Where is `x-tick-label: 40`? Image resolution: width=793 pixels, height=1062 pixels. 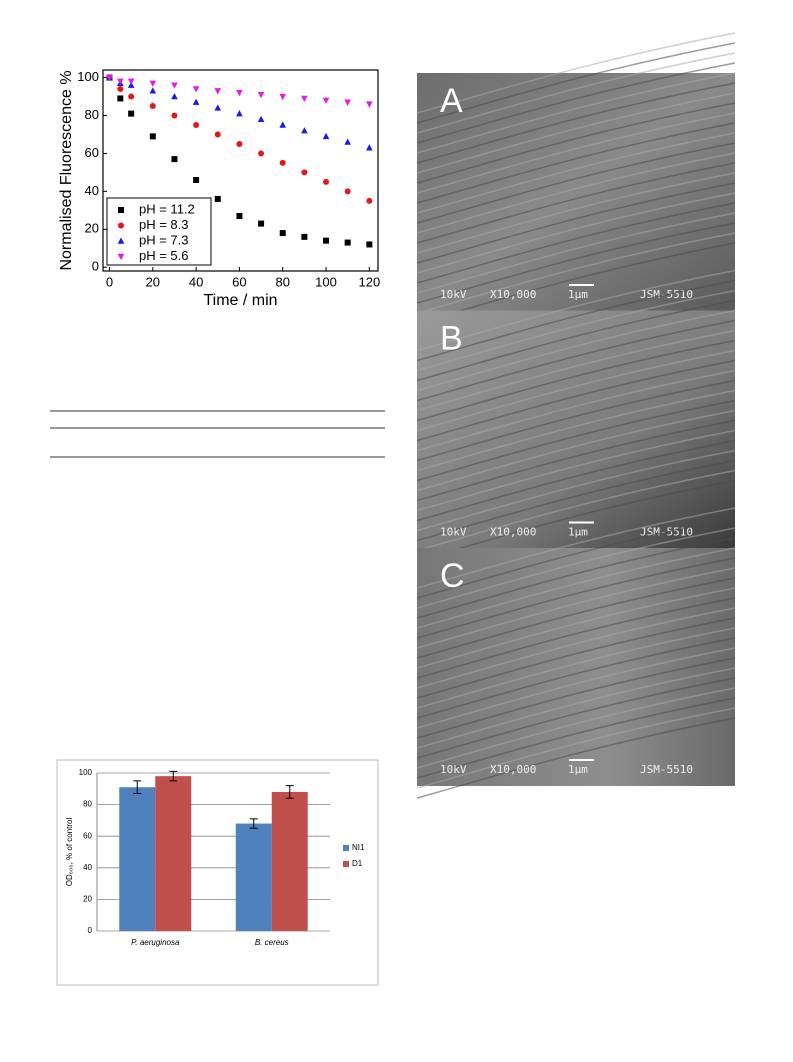 x-tick-label: 40 is located at coordinates (196, 281).